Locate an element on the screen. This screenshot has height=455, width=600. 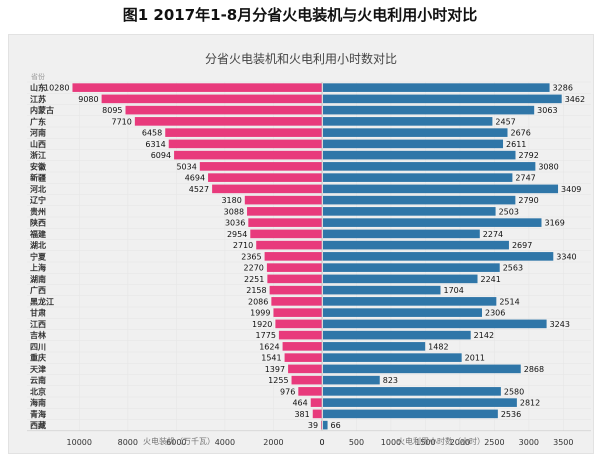
left-data-label: 1255 is located at coordinates (278, 380).